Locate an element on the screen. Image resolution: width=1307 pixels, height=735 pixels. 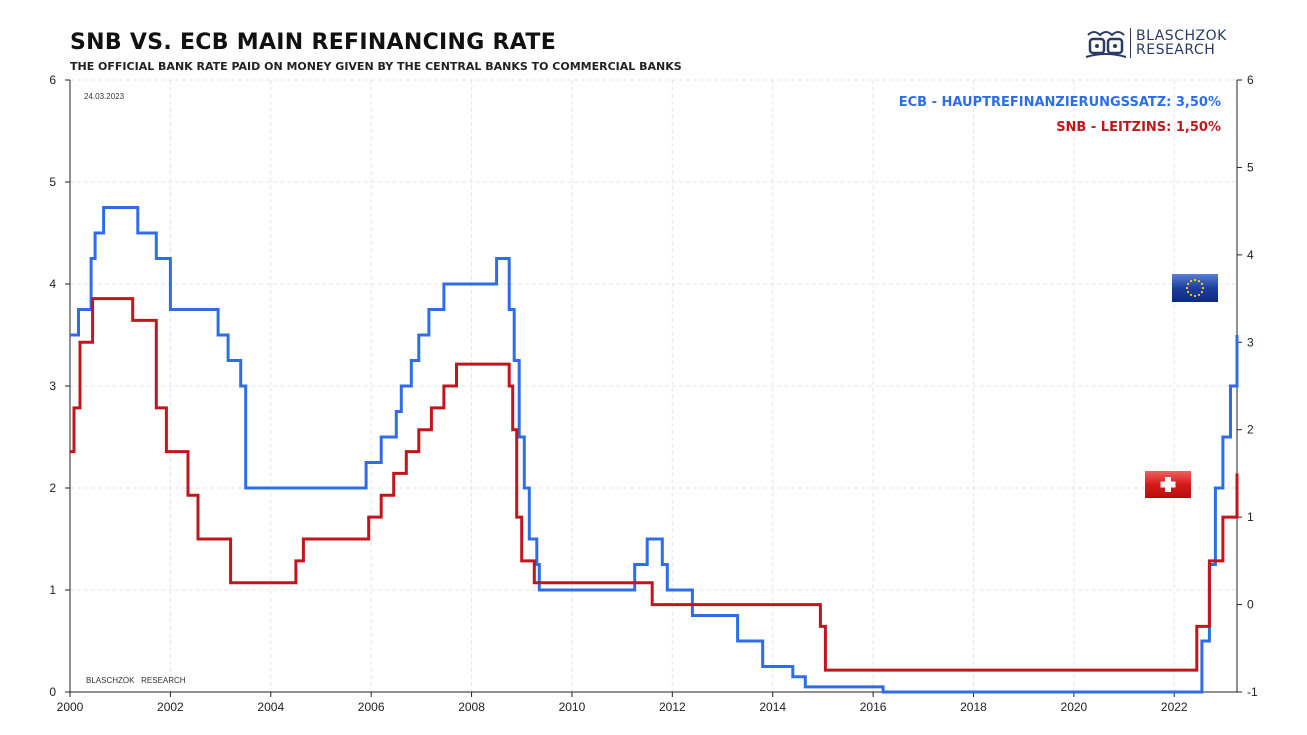
x-tick-label: 2020 is located at coordinates (1074, 707).